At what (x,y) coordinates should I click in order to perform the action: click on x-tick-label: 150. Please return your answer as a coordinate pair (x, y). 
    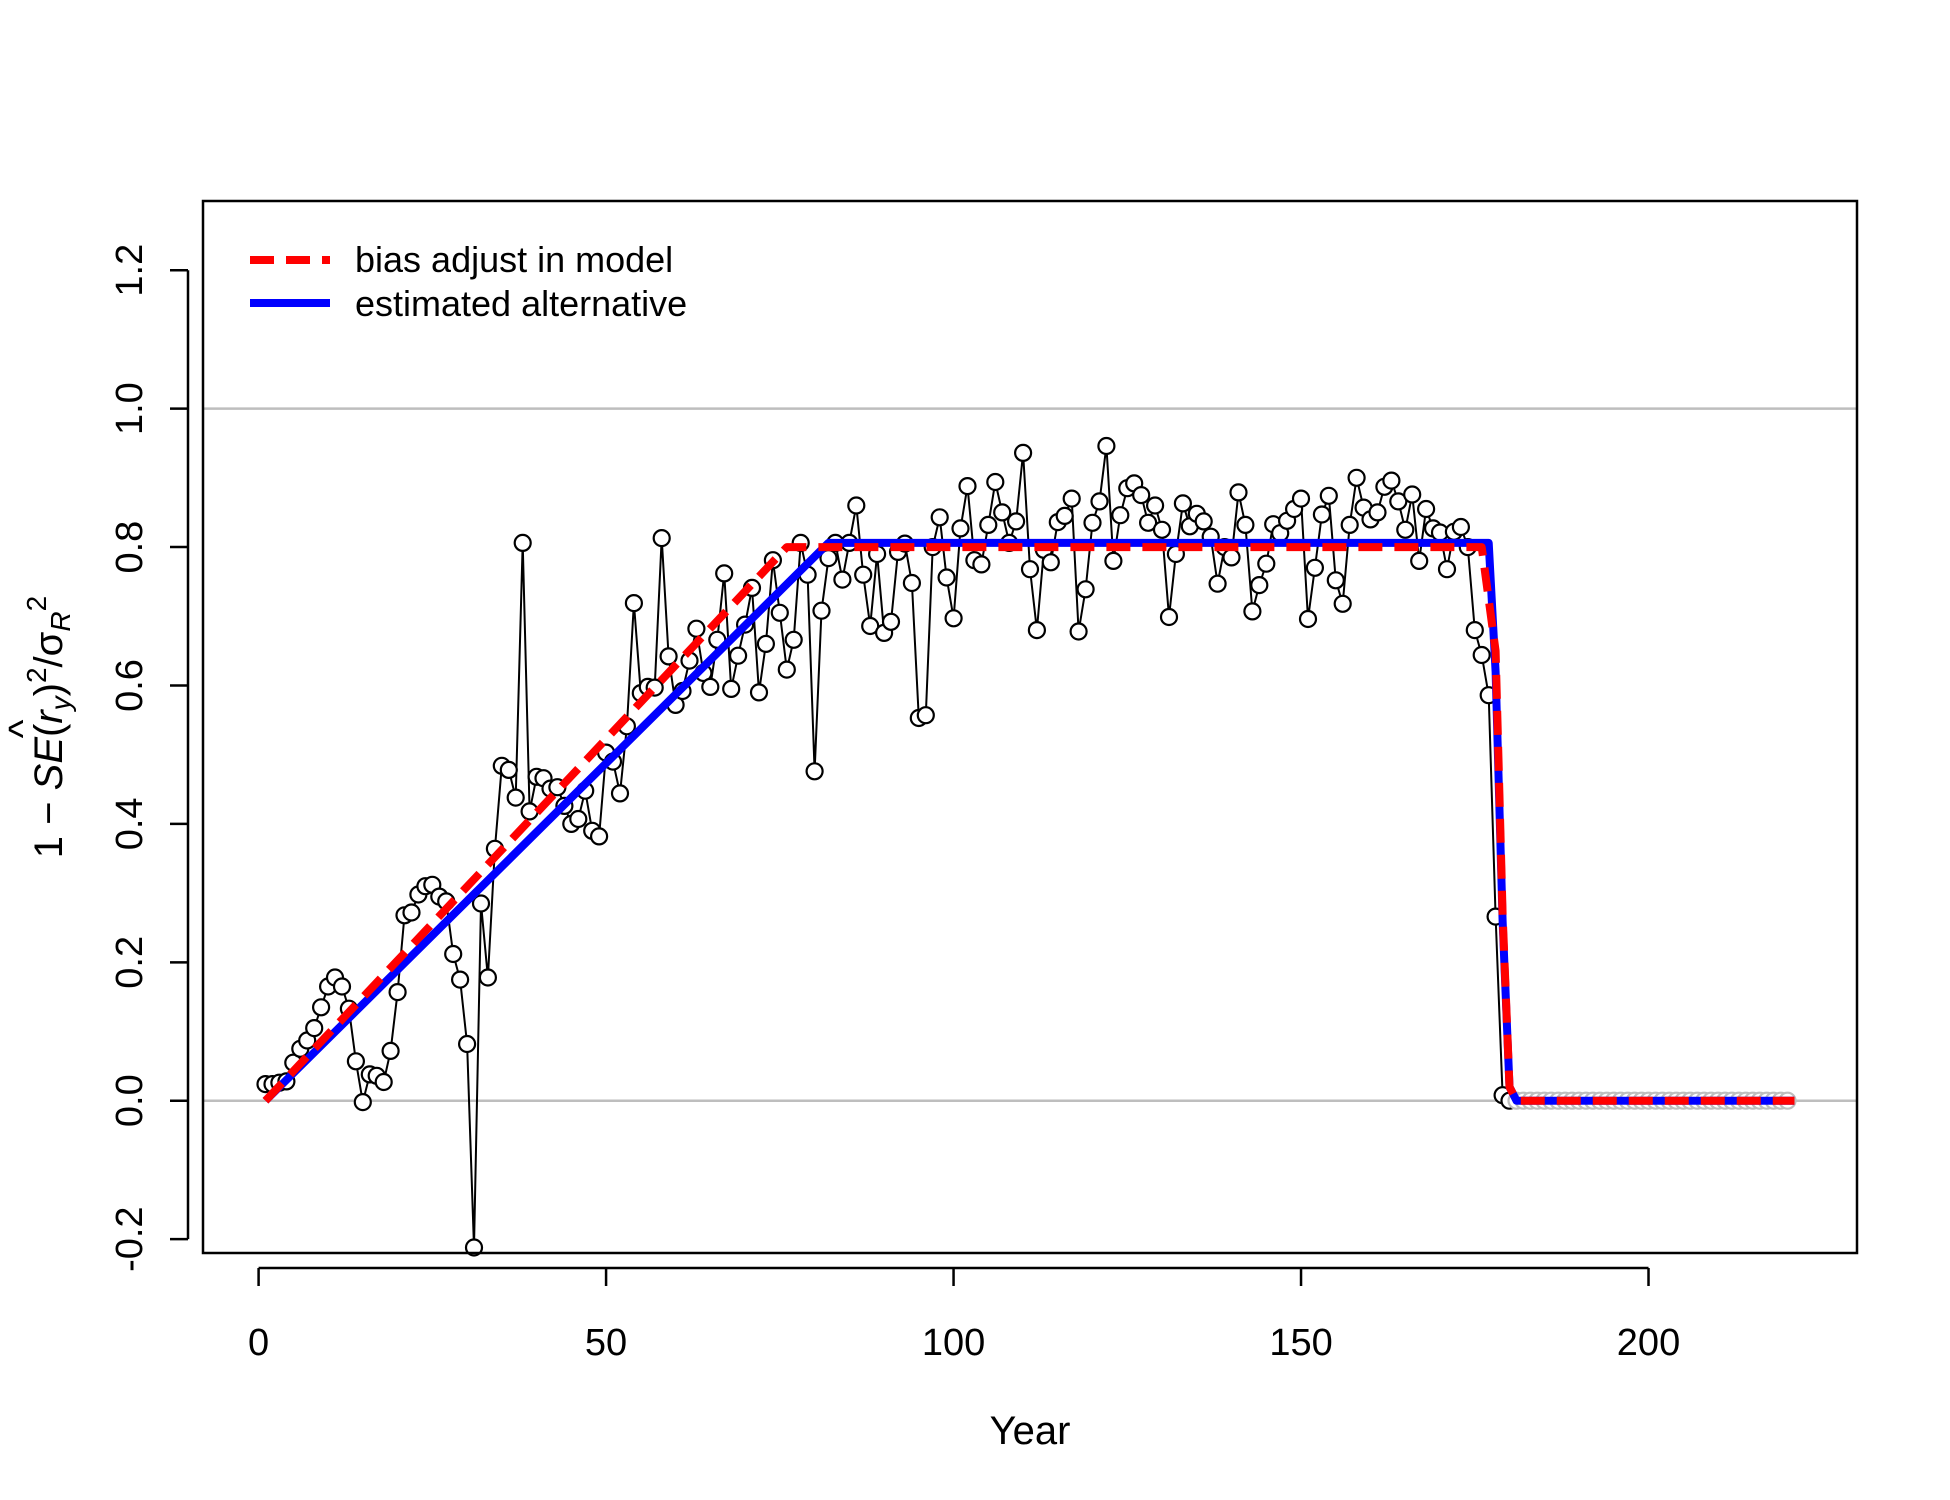
    Looking at the image, I should click on (1300, 1343).